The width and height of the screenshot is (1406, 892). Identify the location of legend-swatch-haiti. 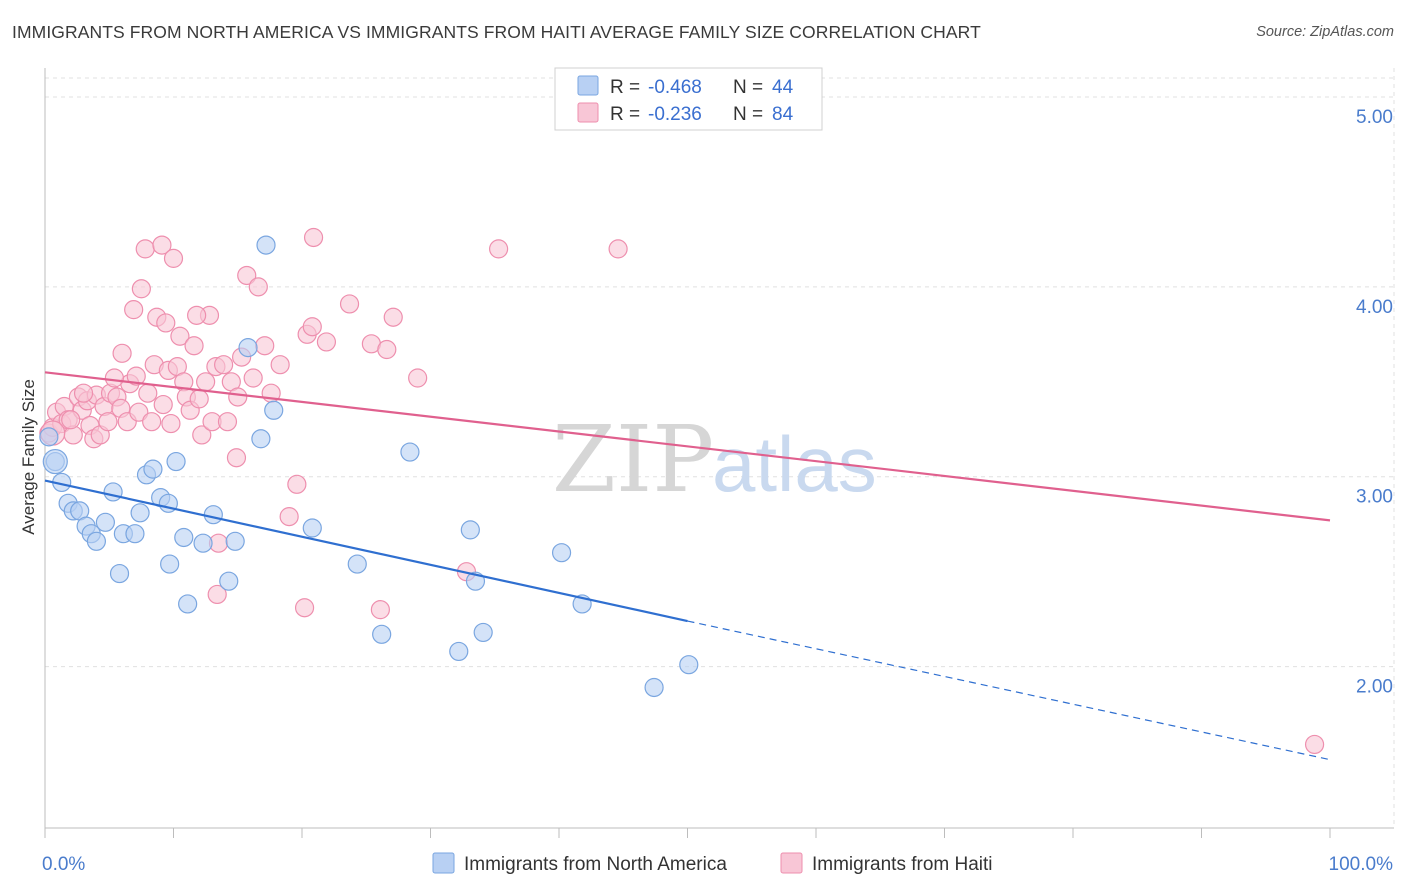
(588, 112).